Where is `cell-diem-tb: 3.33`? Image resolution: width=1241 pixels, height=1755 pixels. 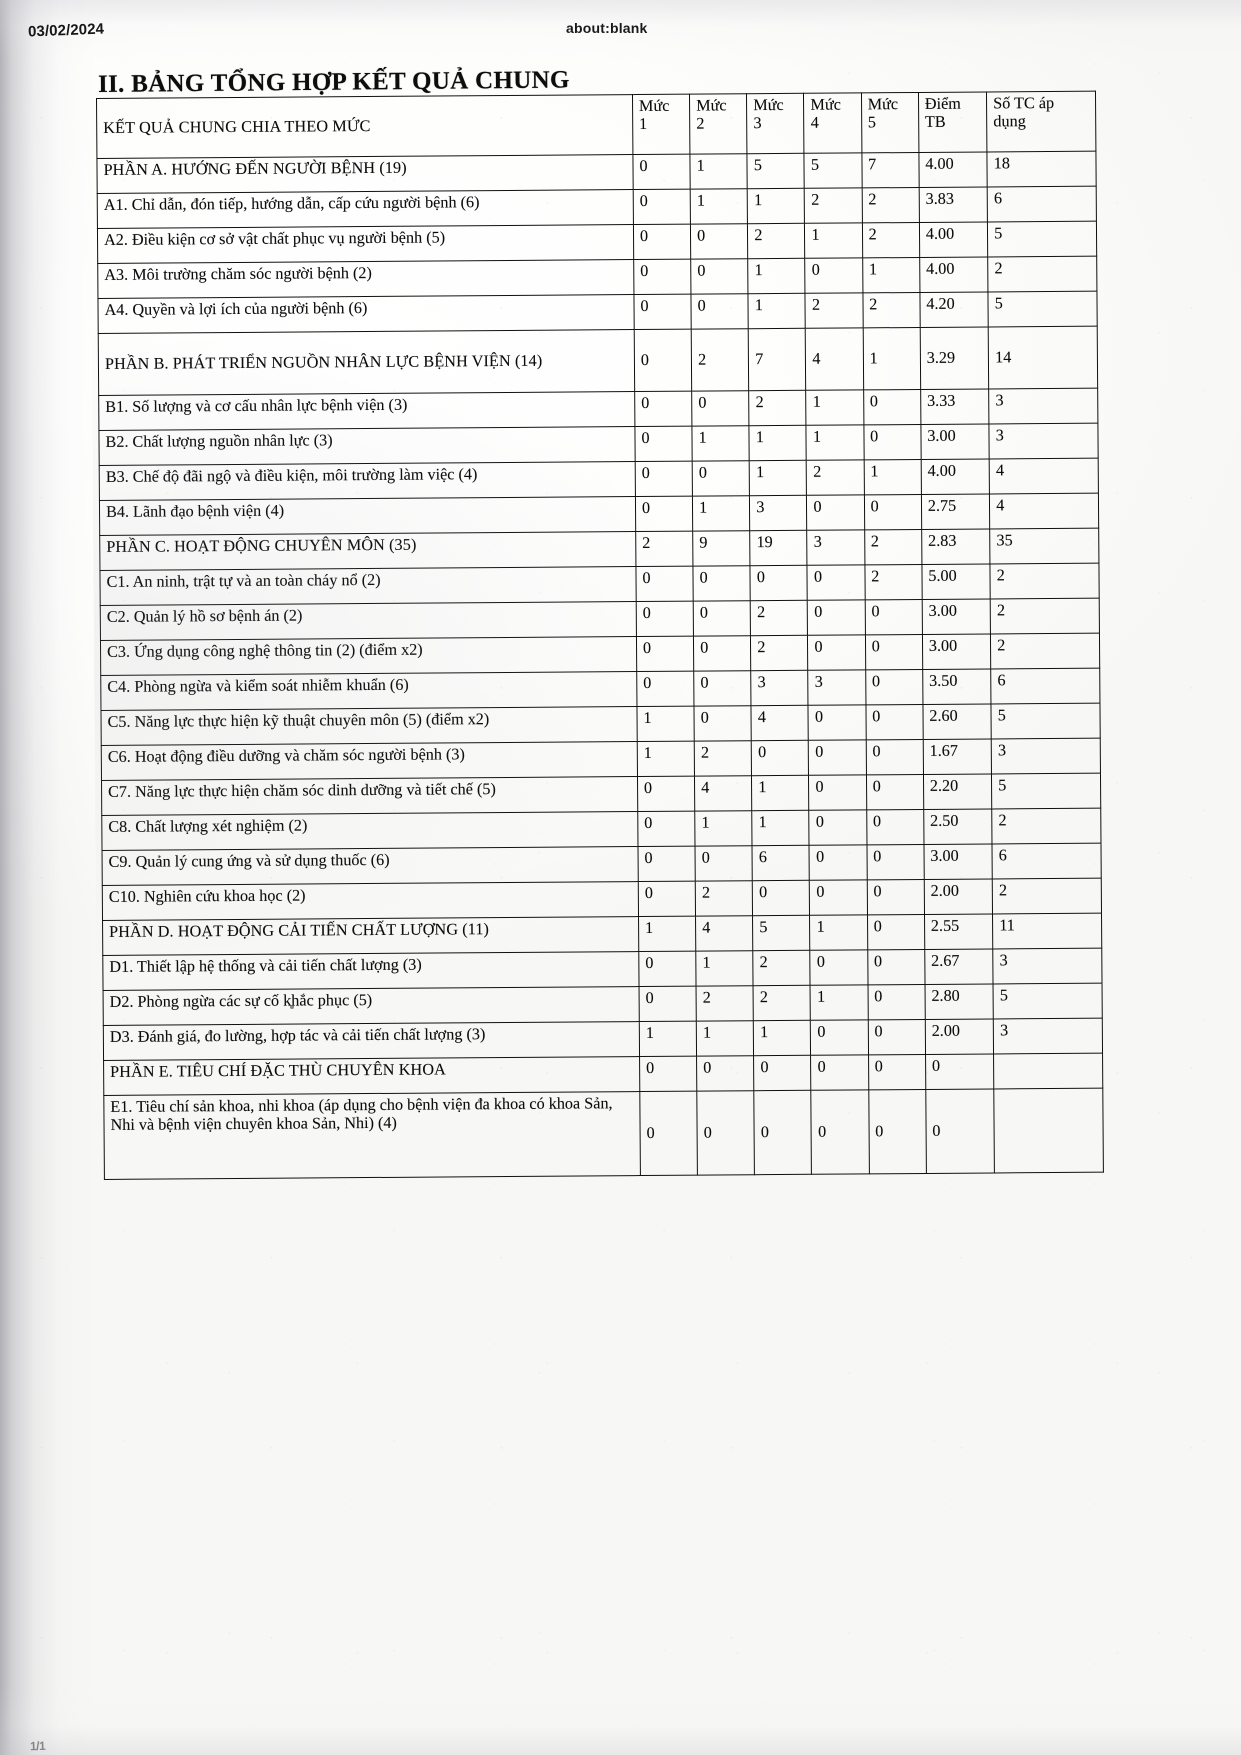
cell-diem-tb: 3.33 is located at coordinates (955, 406).